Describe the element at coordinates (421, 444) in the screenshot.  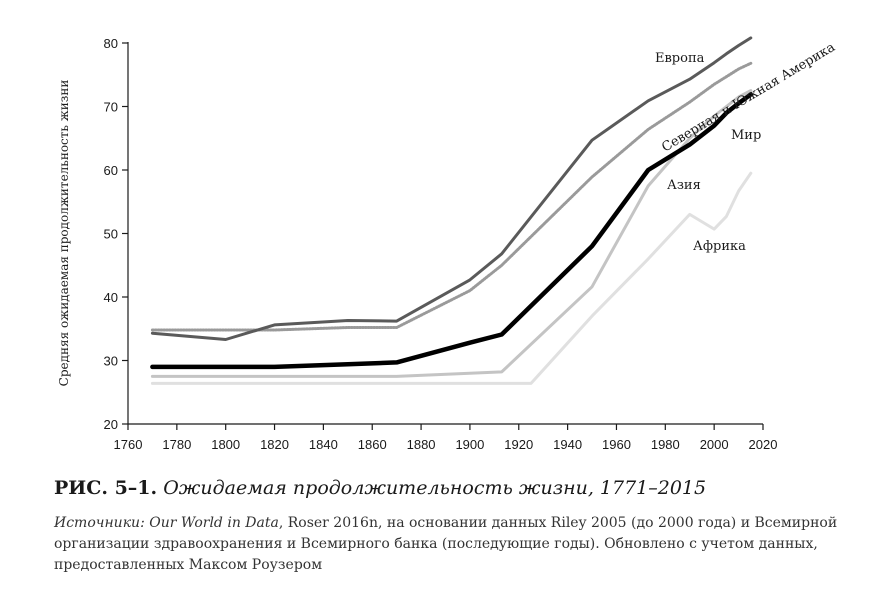
I see `x-tick-label: 1880` at that location.